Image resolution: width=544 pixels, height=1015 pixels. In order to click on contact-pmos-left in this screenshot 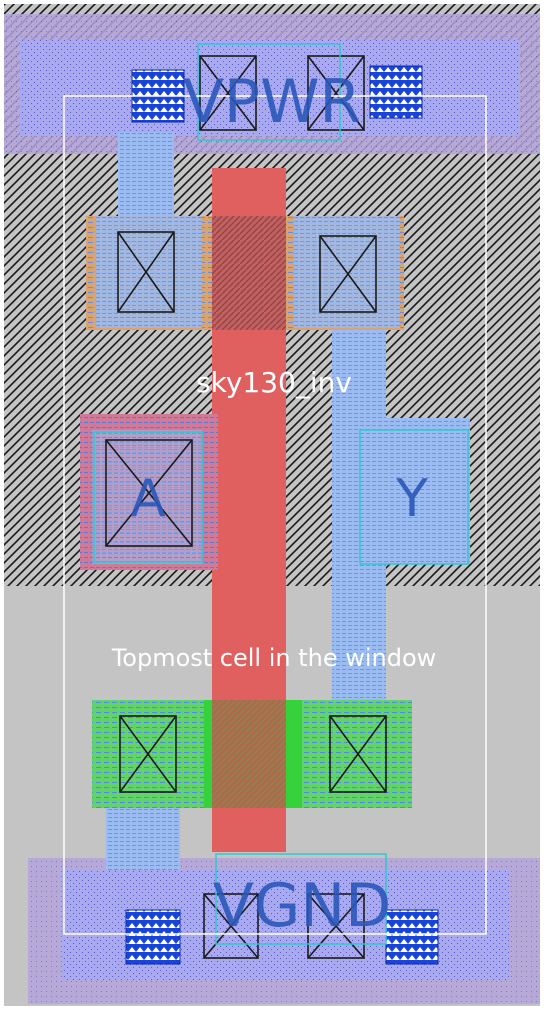, I will do `click(146, 272)`.